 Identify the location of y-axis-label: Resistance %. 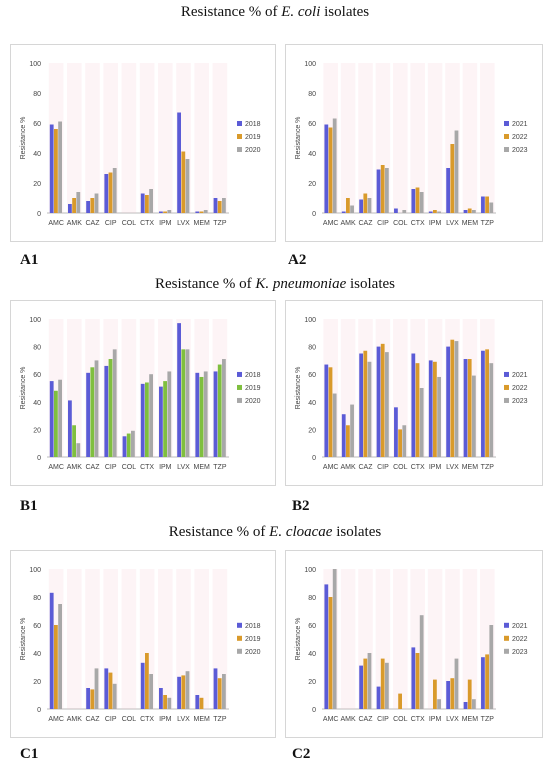
(298, 138).